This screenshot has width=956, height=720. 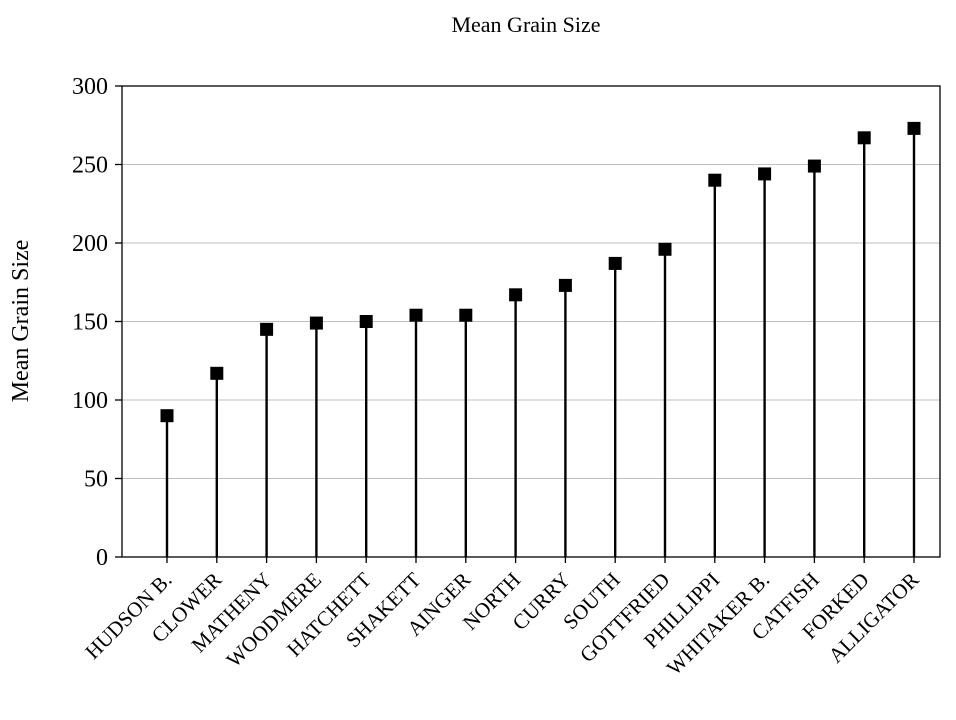 What do you see at coordinates (90, 401) in the screenshot?
I see `y-tick-label: 100` at bounding box center [90, 401].